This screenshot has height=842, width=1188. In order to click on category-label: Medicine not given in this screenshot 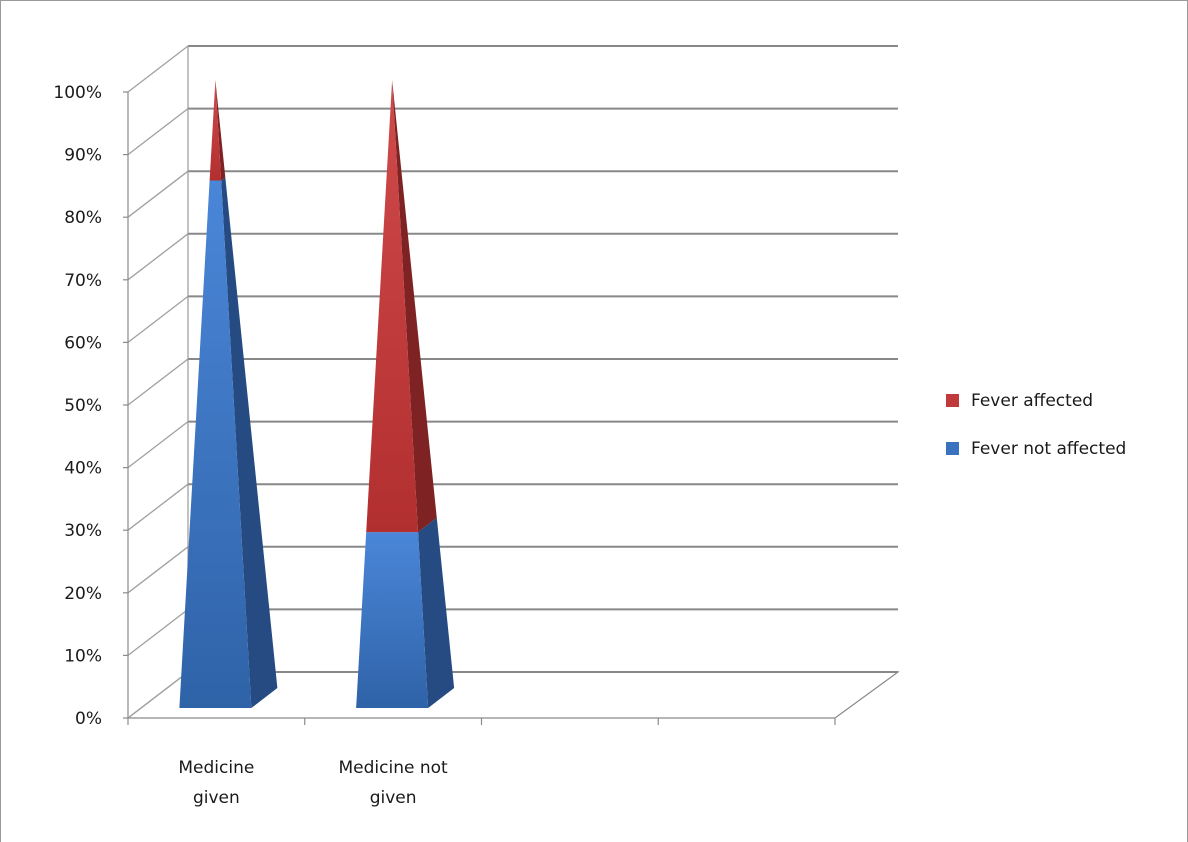, I will do `click(394, 783)`.